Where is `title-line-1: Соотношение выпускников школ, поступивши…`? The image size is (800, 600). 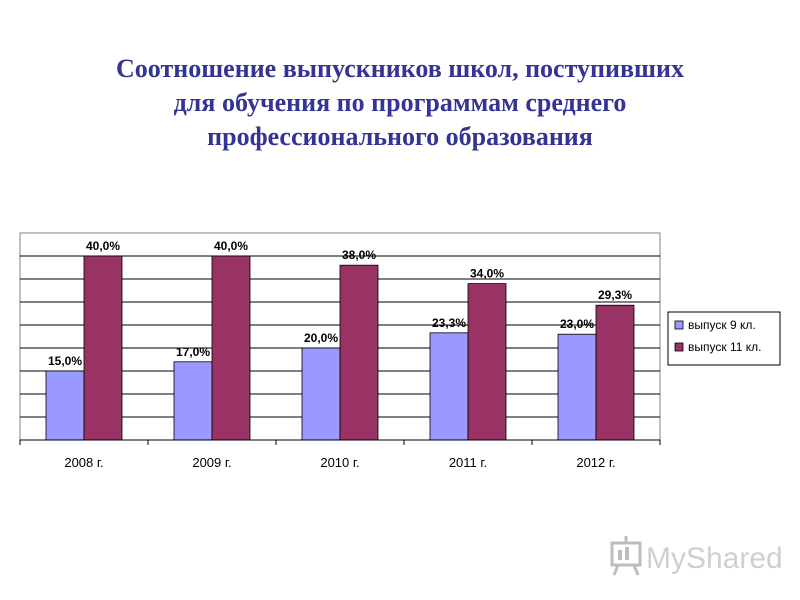 title-line-1: Соотношение выпускников школ, поступивши… is located at coordinates (400, 68).